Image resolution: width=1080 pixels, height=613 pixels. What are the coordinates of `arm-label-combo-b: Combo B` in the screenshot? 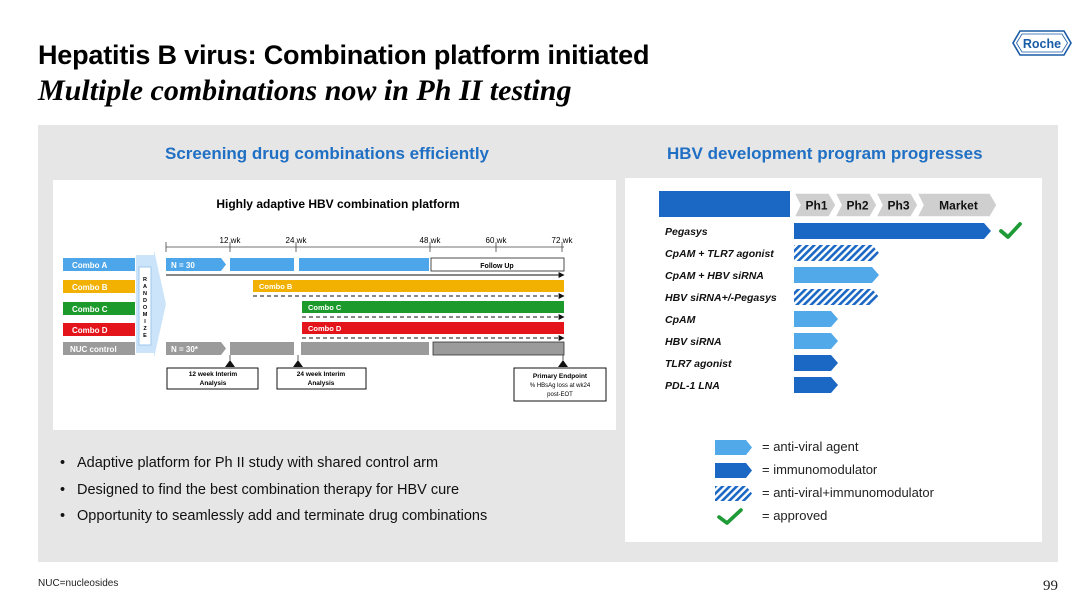 It's located at (99, 286).